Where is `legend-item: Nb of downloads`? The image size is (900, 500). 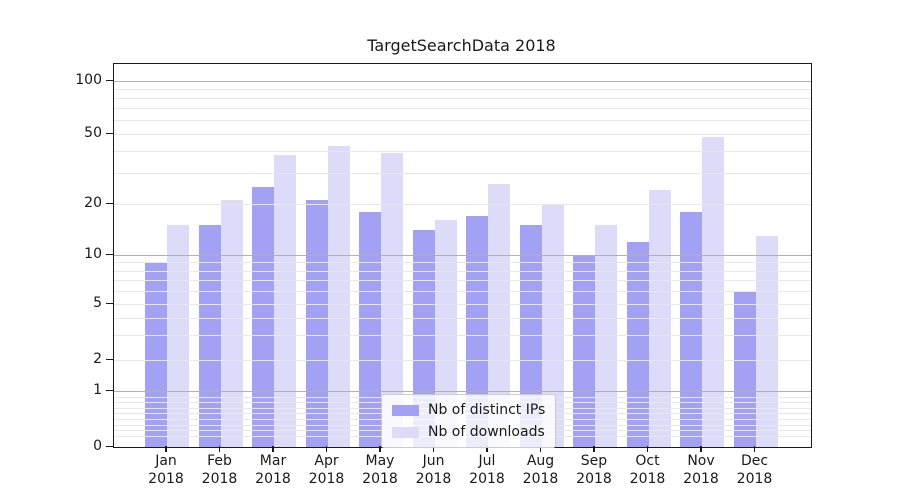
legend-item: Nb of downloads is located at coordinates (468, 432).